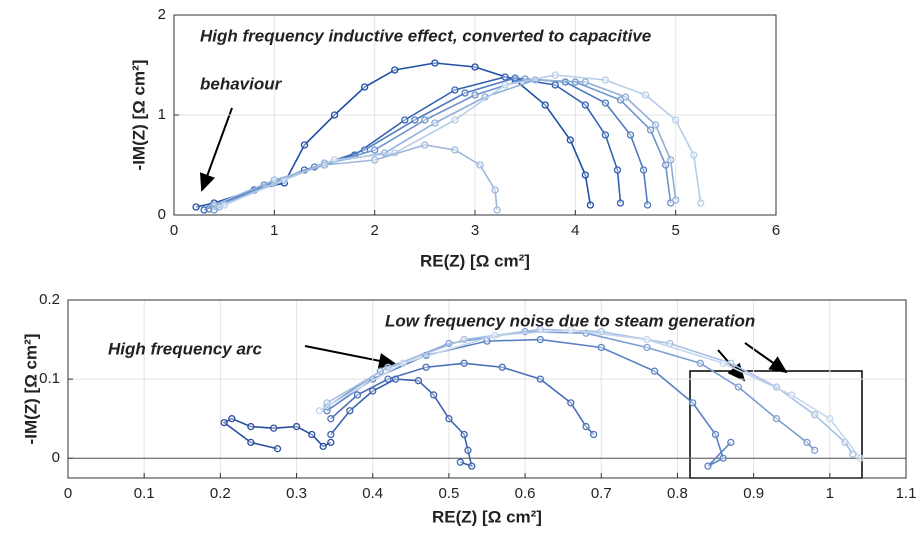 Image resolution: width=922 pixels, height=539 pixels. Describe the element at coordinates (220, 493) in the screenshot. I see `x-tick-label: 0.2` at that location.